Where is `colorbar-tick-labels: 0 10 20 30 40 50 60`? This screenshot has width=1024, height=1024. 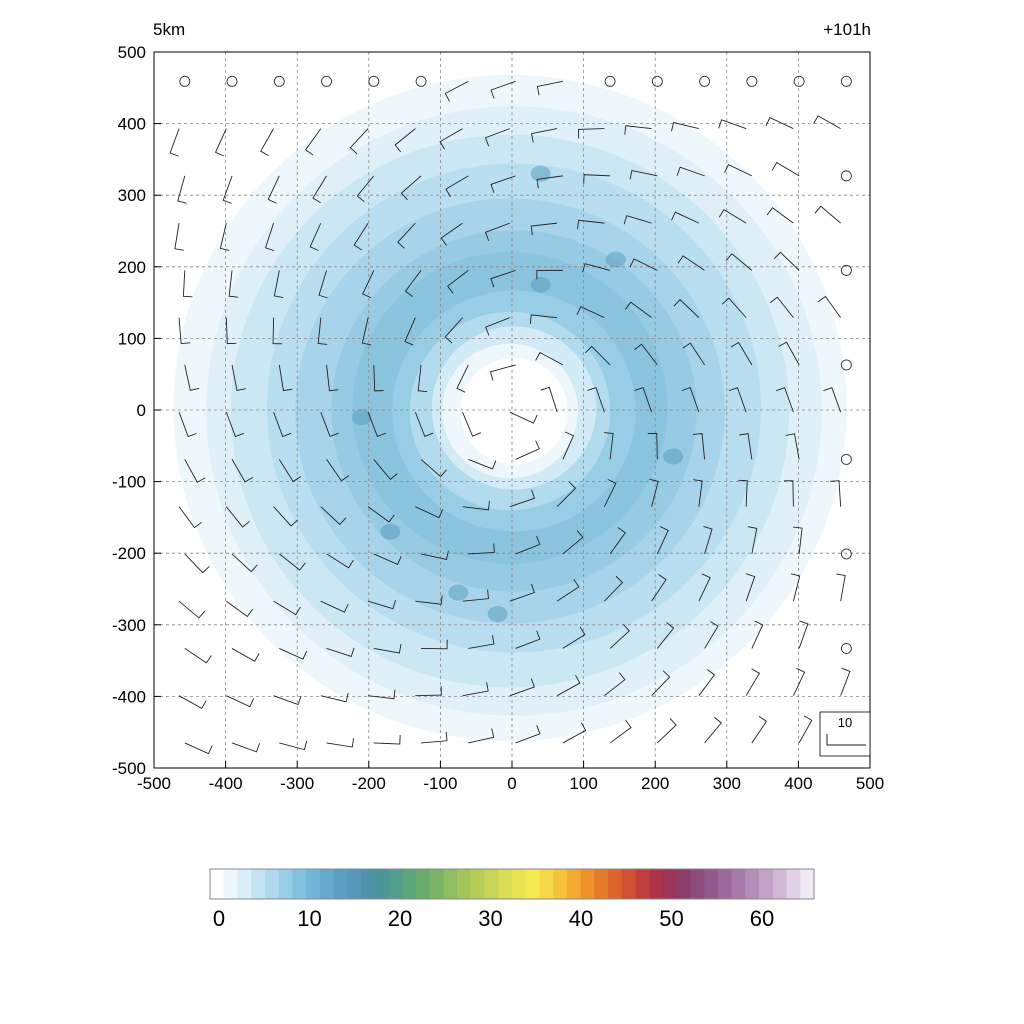 colorbar-tick-labels: 0 10 20 30 40 50 60 is located at coordinates (493, 918).